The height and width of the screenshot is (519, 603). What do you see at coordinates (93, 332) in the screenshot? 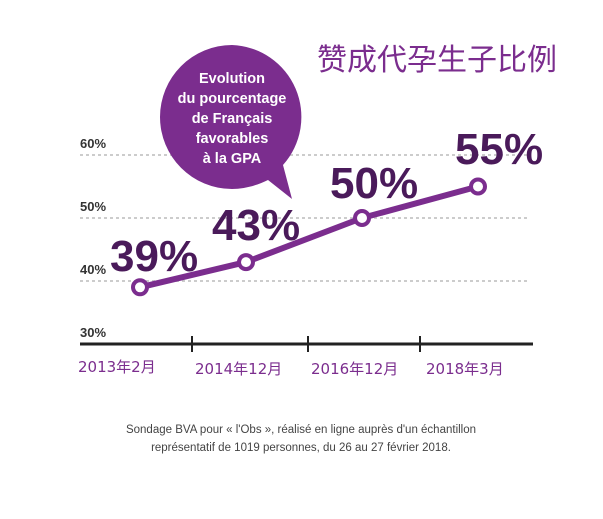
I see `y-tick-label: 30%` at bounding box center [93, 332].